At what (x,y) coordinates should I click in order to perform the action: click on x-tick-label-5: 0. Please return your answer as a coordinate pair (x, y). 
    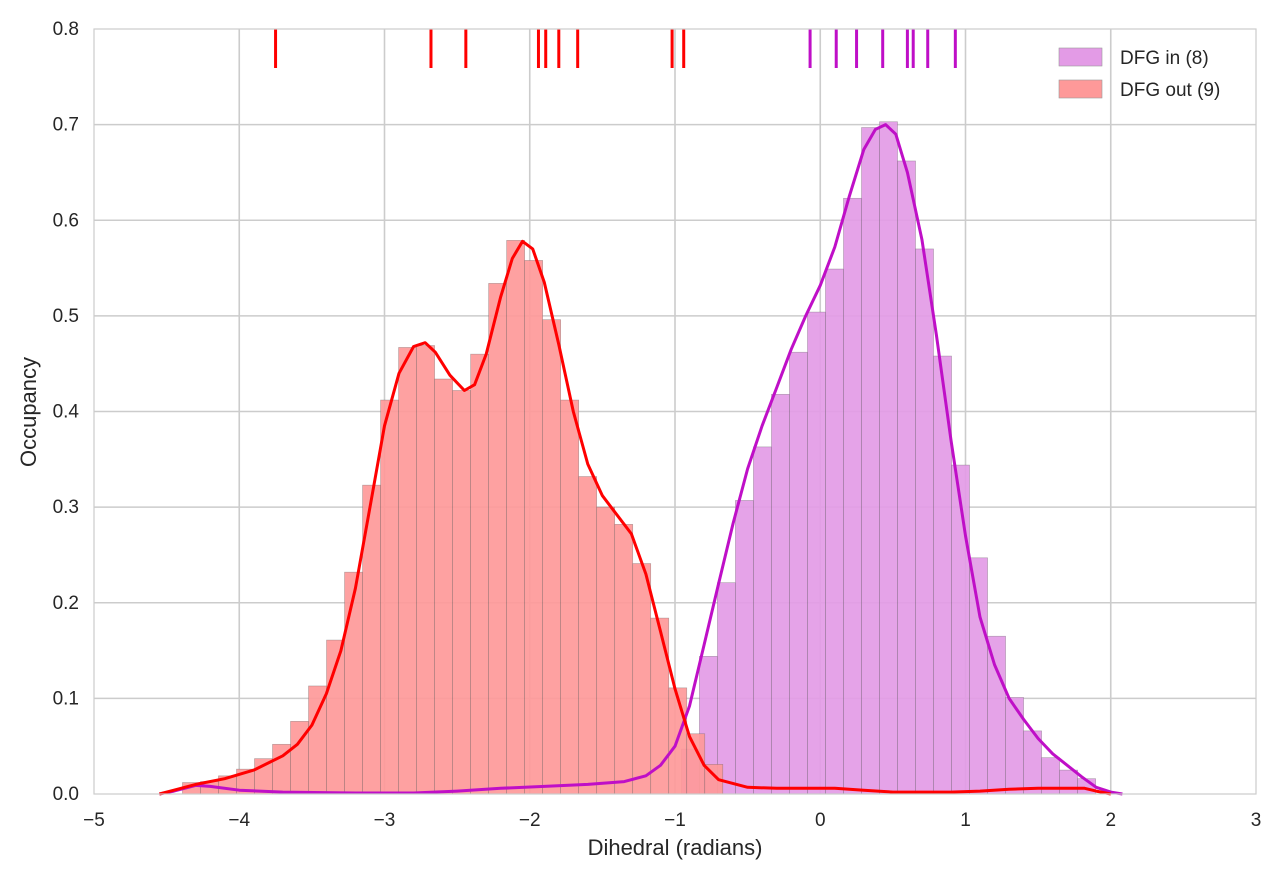
    Looking at the image, I should click on (820, 820).